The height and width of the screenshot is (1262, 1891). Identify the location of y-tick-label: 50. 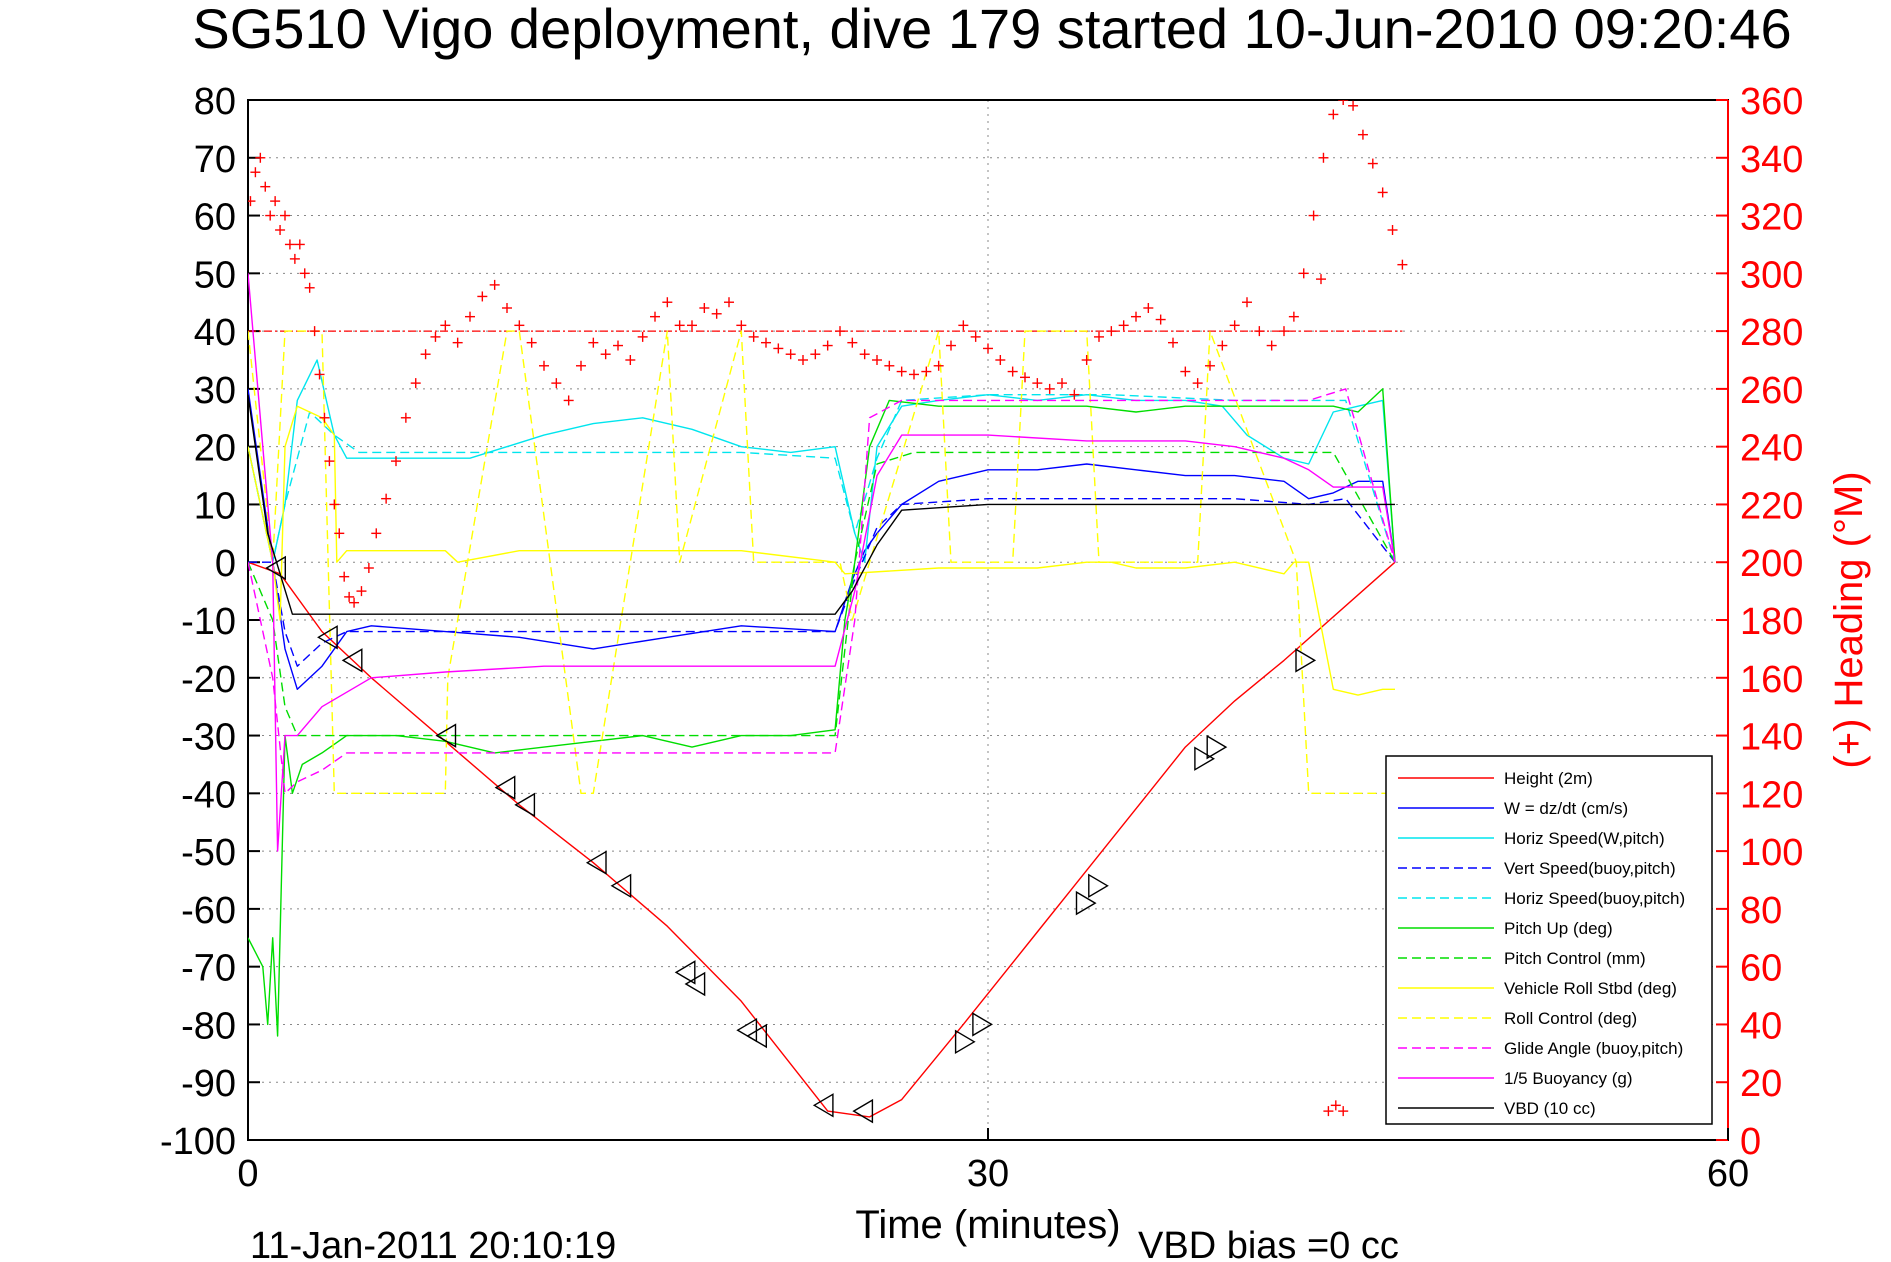
(215, 275).